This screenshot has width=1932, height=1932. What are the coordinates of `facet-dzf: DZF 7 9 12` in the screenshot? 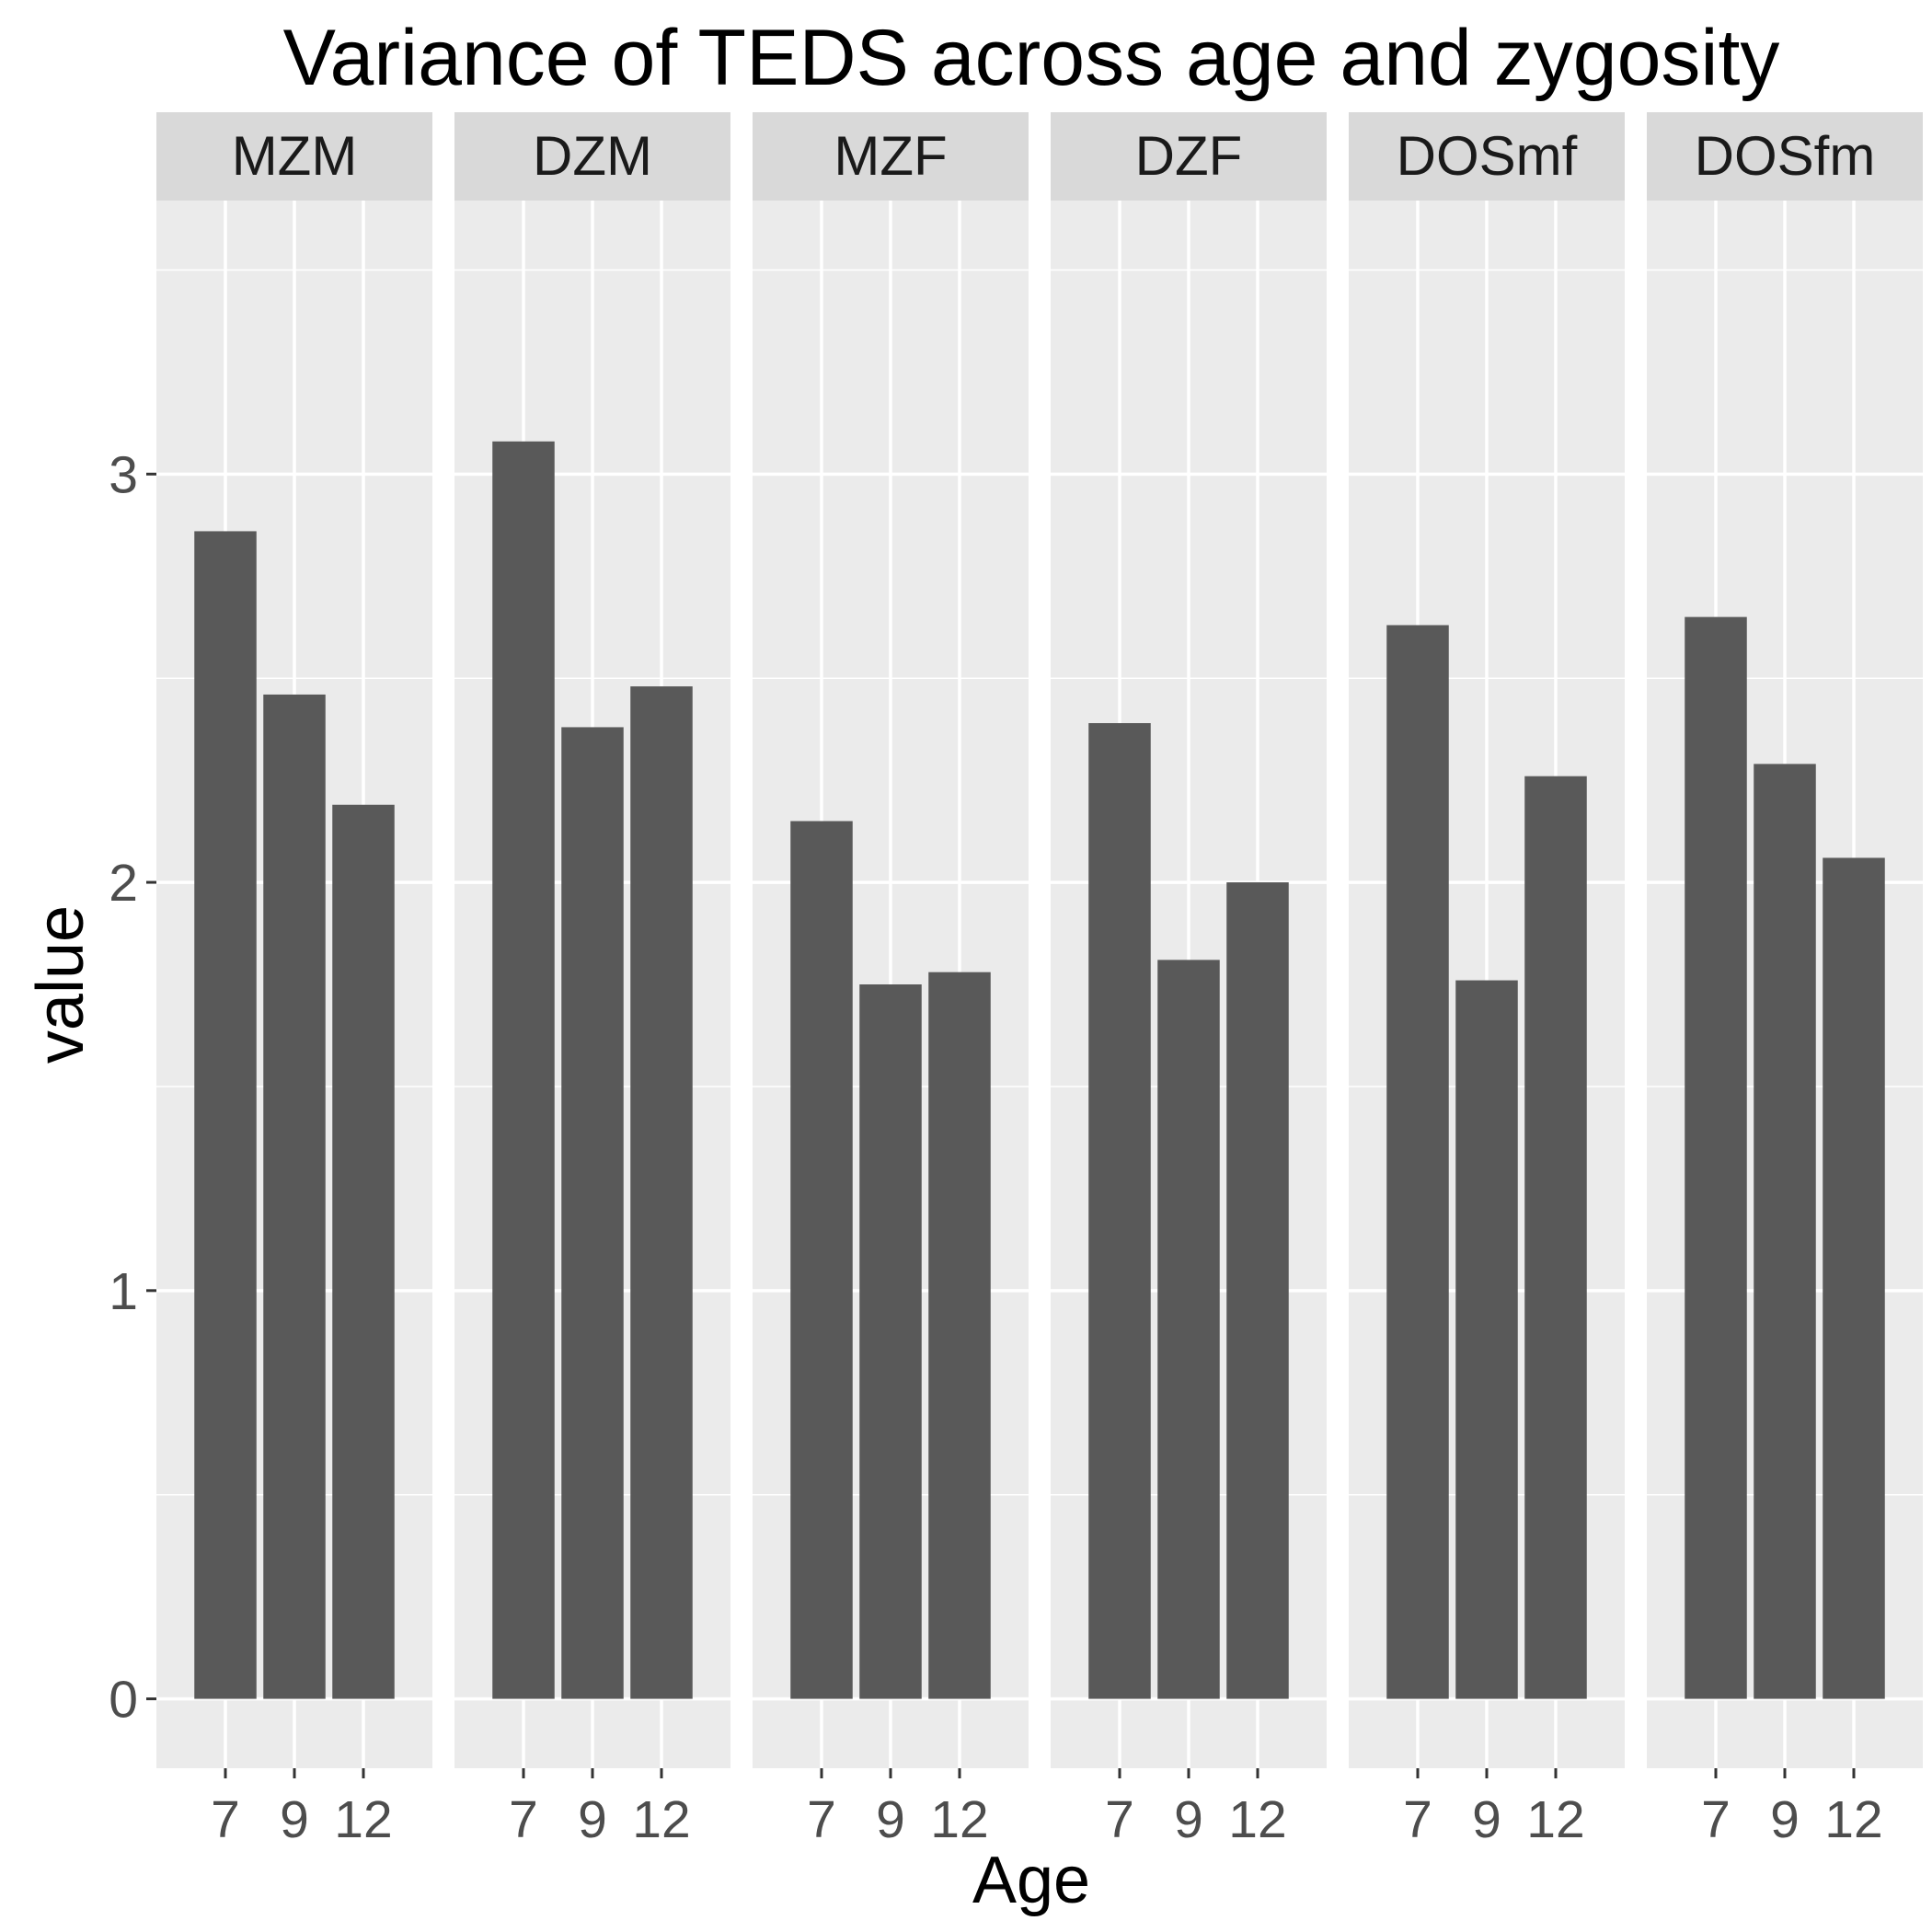 It's located at (1189, 980).